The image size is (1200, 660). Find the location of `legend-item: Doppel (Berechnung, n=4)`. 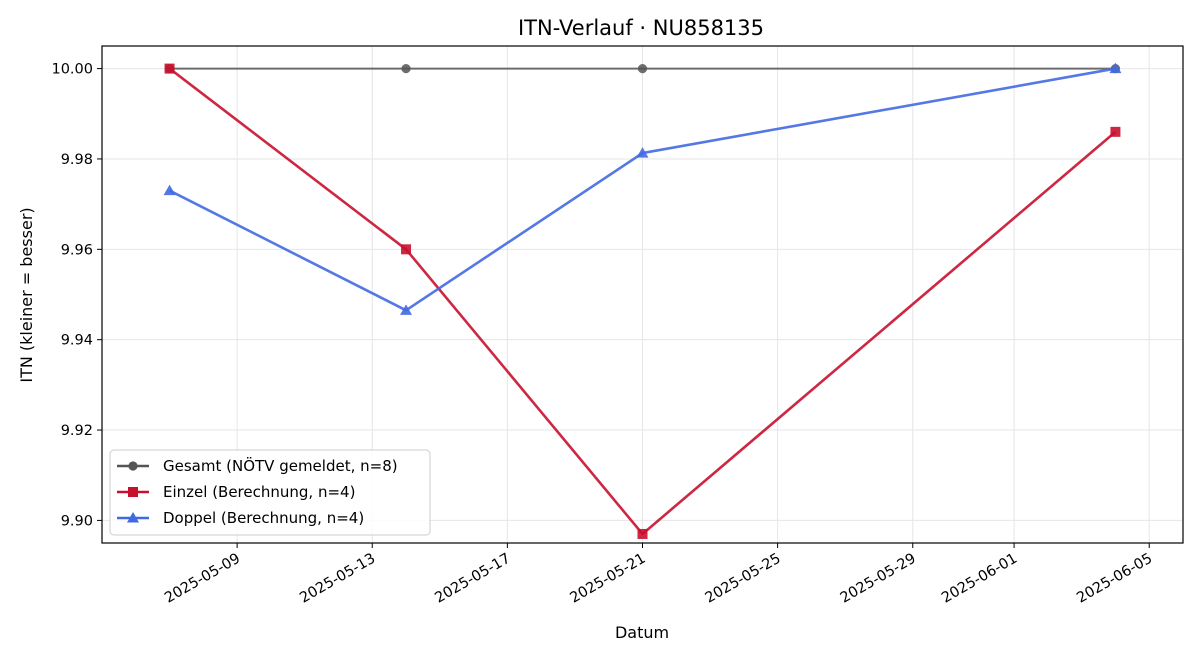

legend-item: Doppel (Berechnung, n=4) is located at coordinates (240, 518).